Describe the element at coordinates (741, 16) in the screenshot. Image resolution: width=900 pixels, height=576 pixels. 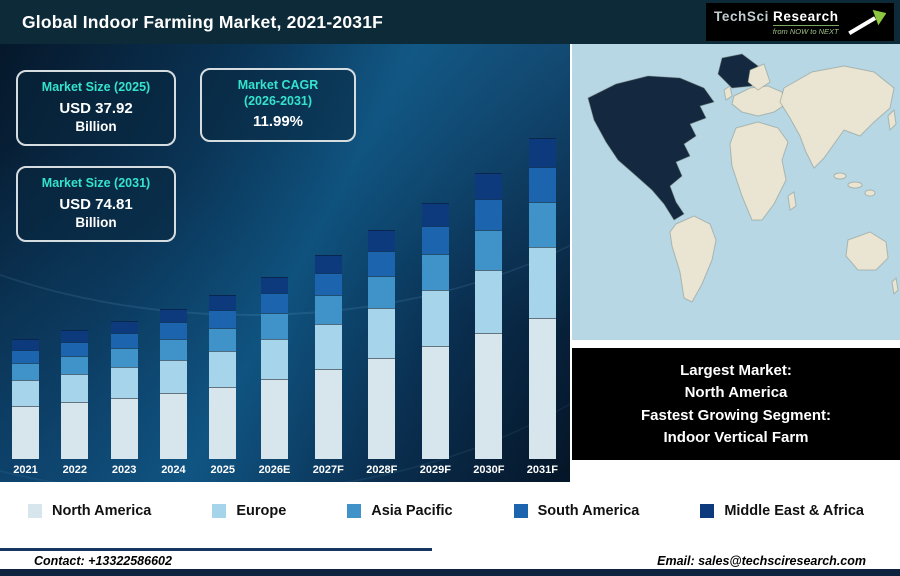
I see `logo-brand-tech: TechSci` at that location.